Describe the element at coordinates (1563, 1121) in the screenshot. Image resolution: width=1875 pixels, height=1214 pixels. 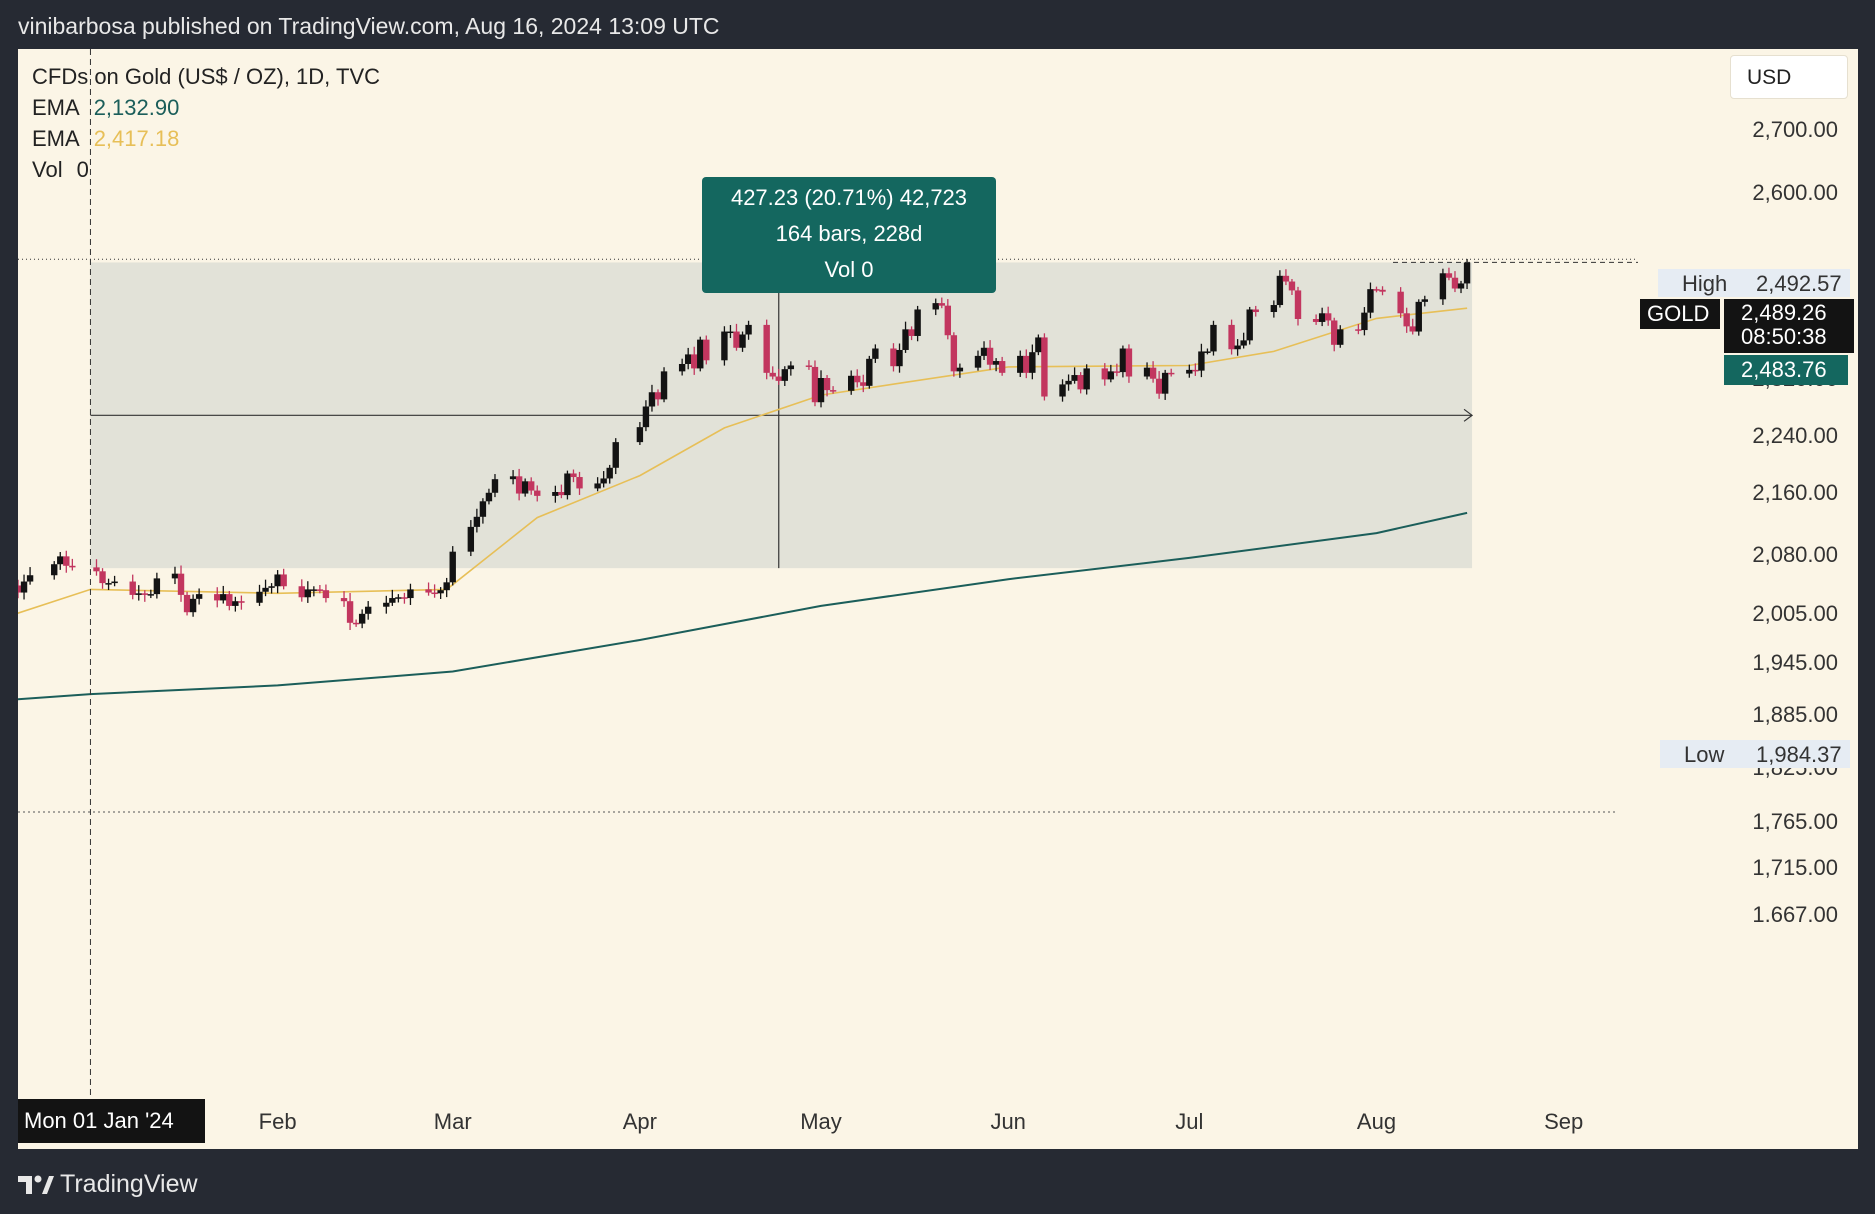
I see `x-tick-label: Sep` at that location.